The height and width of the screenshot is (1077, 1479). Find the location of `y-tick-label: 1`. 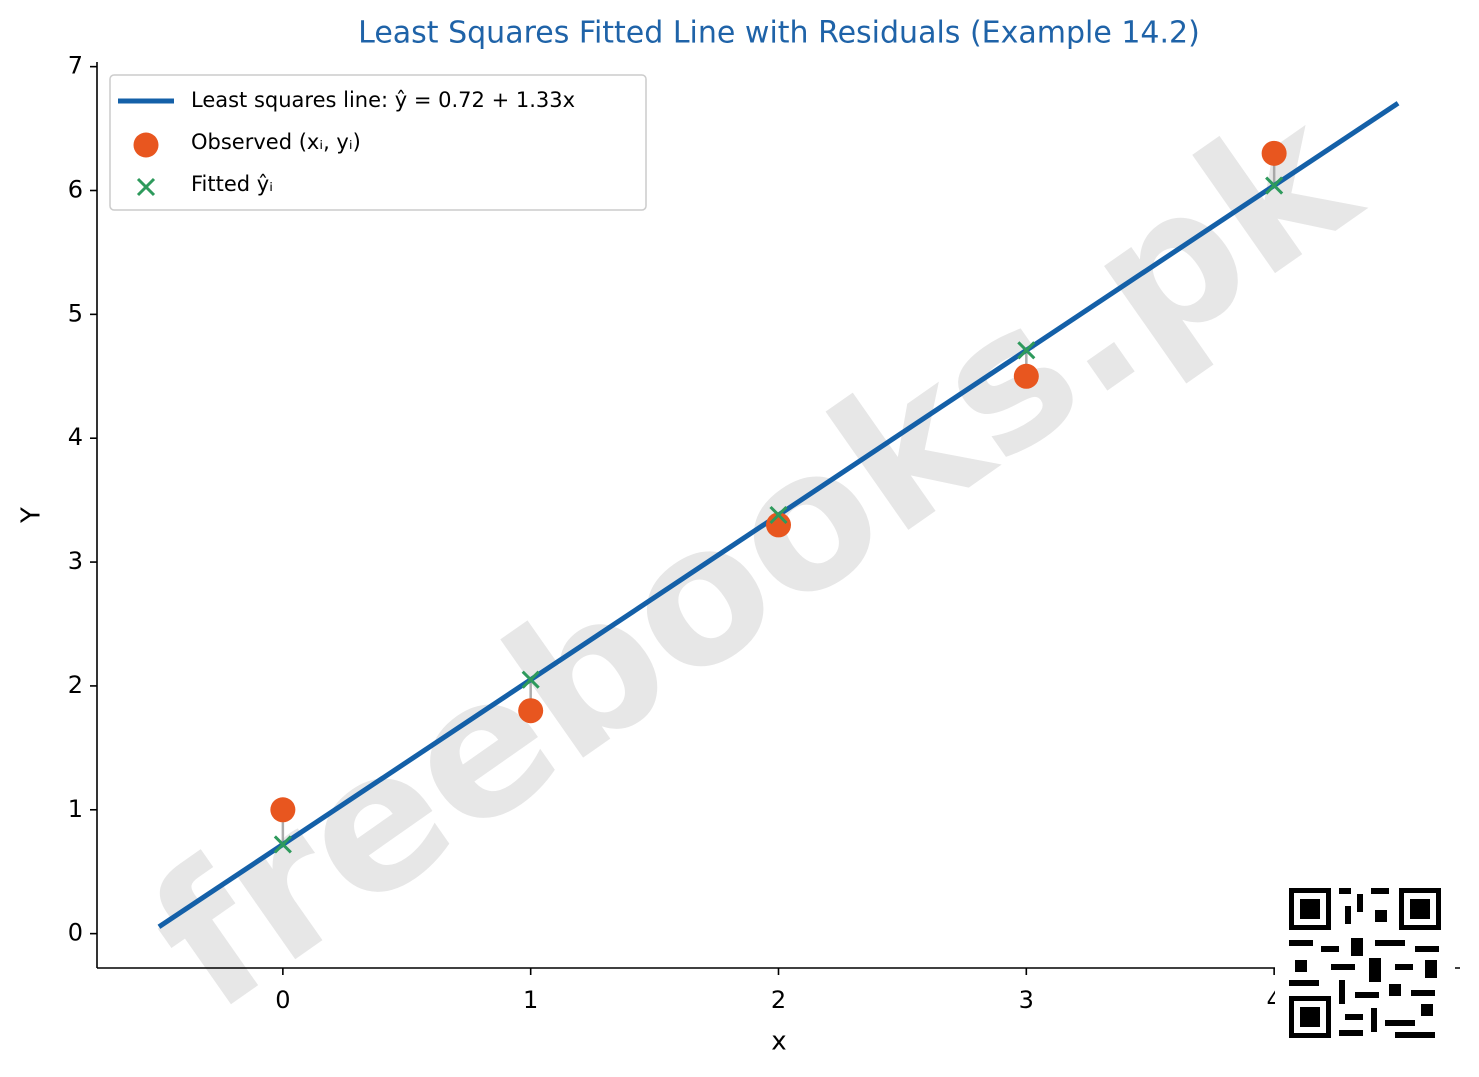

y-tick-label: 1 is located at coordinates (75, 809).